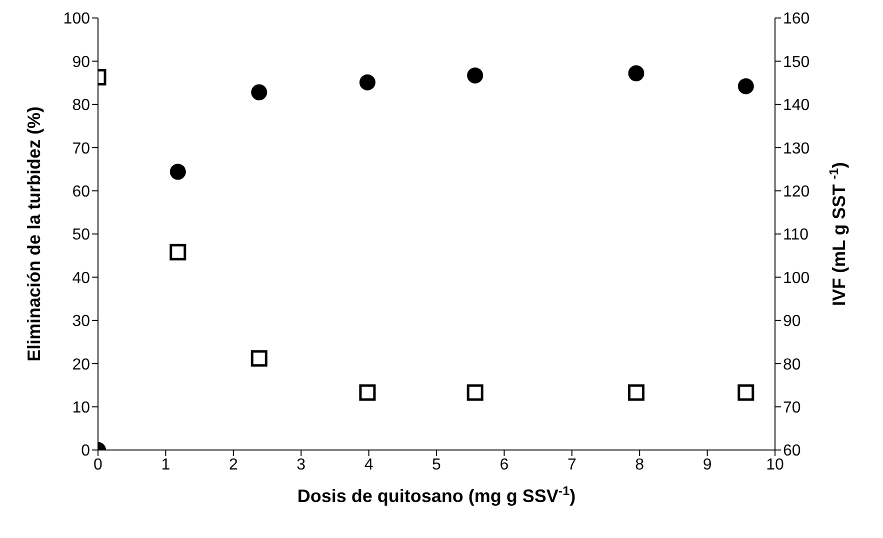 This screenshot has height=538, width=883. I want to click on x-tick-label: 2, so click(233, 465).